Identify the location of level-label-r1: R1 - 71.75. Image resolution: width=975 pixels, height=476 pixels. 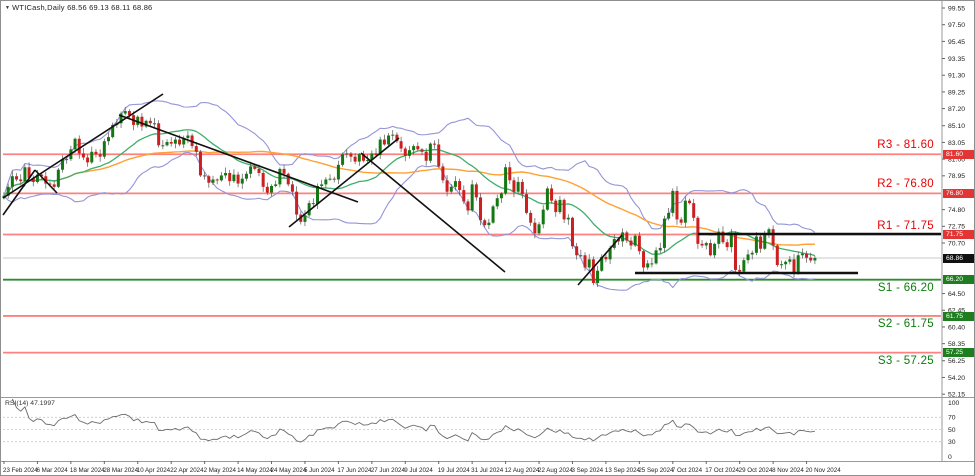
(905, 225).